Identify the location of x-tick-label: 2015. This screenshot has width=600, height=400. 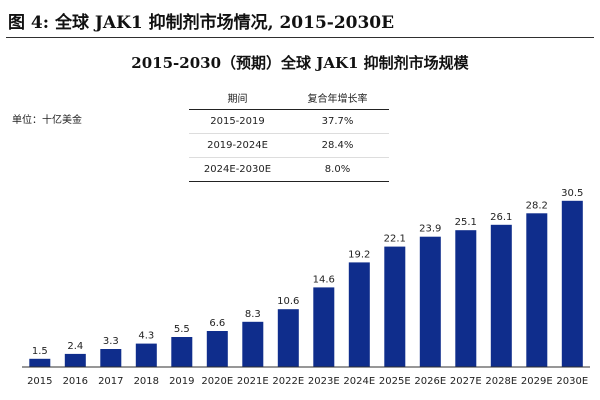
(39, 381).